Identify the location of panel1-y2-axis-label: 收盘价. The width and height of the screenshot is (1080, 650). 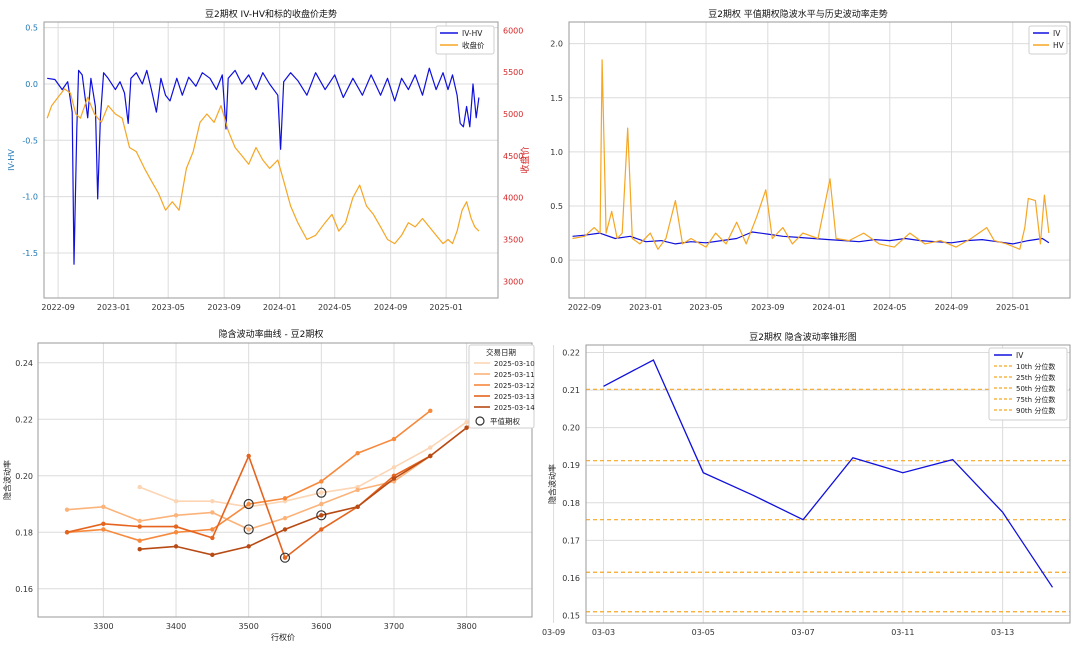
(525, 159).